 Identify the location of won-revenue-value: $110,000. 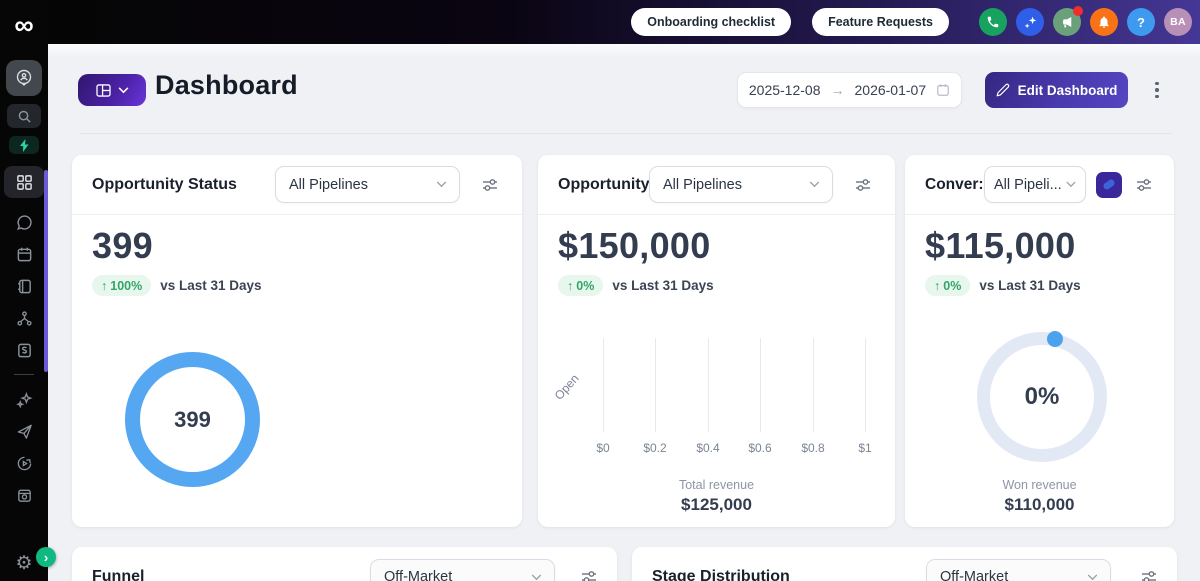
(1039, 504).